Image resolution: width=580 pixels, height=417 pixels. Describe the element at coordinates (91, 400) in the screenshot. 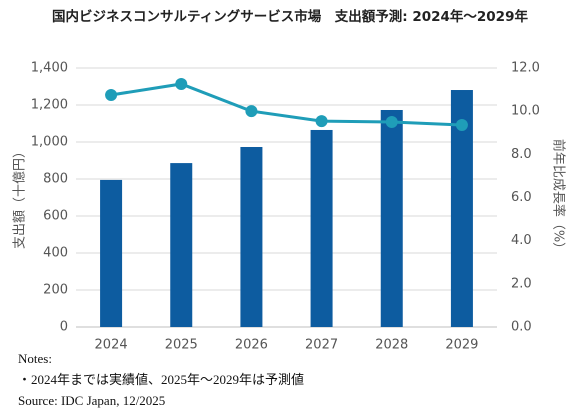

I see `note: Source: IDC Japan, 12/2025` at that location.